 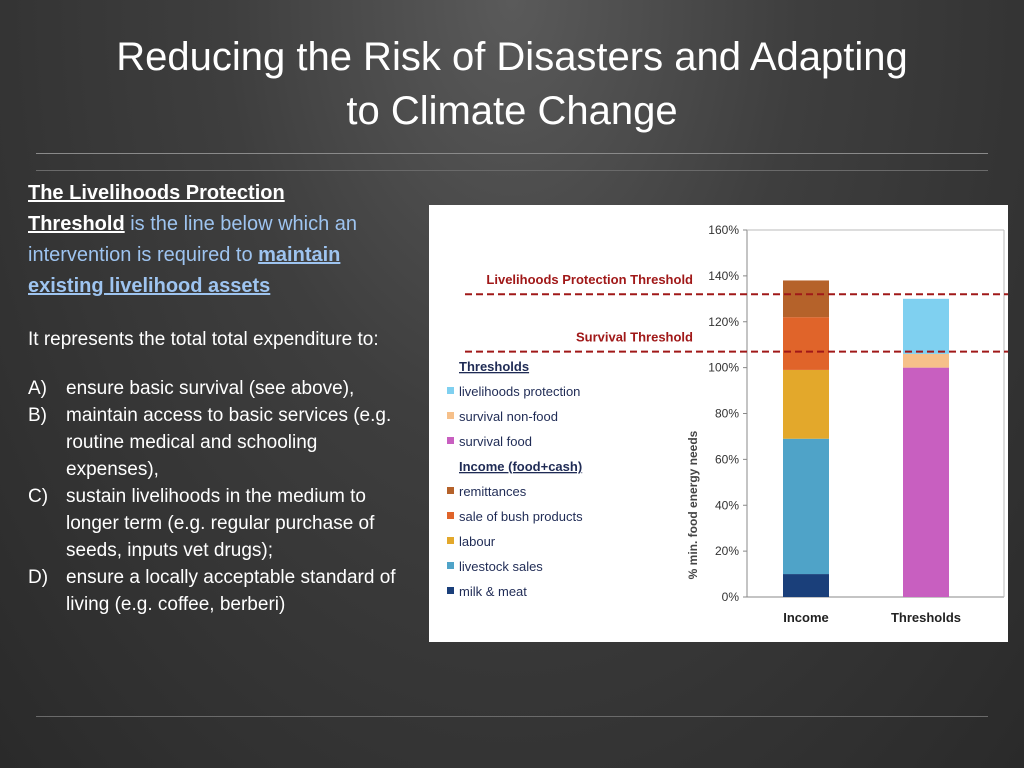 What do you see at coordinates (693, 504) in the screenshot?
I see `y-axis-label: % min. food energy needs` at bounding box center [693, 504].